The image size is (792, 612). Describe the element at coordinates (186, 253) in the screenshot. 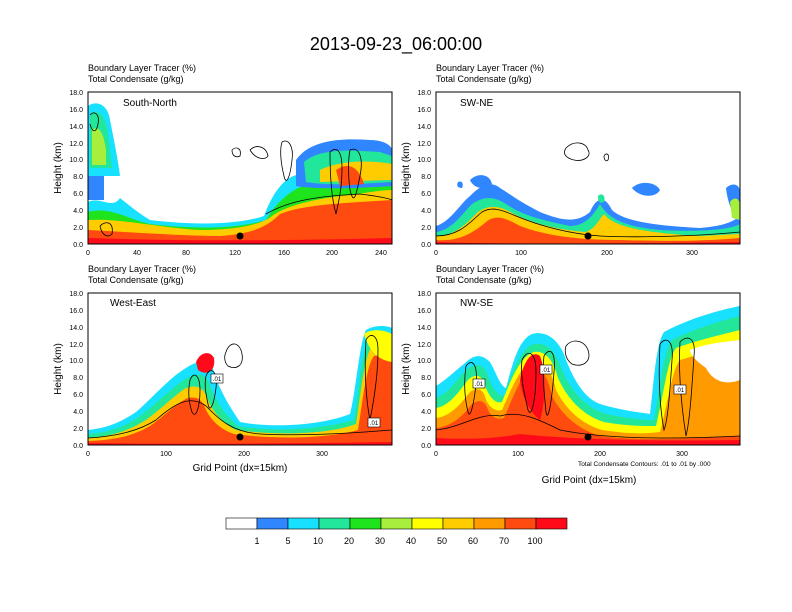

I see `x-tick-label: 80` at that location.